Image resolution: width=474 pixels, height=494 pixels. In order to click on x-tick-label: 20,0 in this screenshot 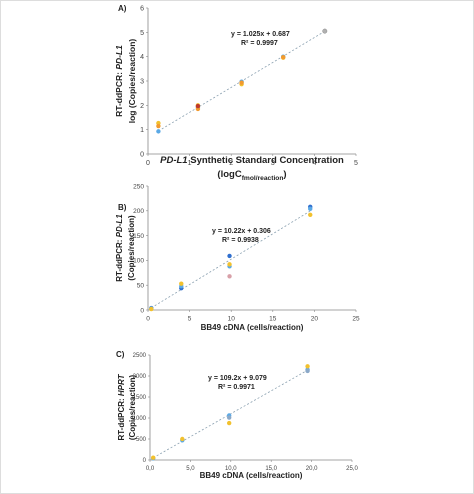, I will do `click(312, 469)`.